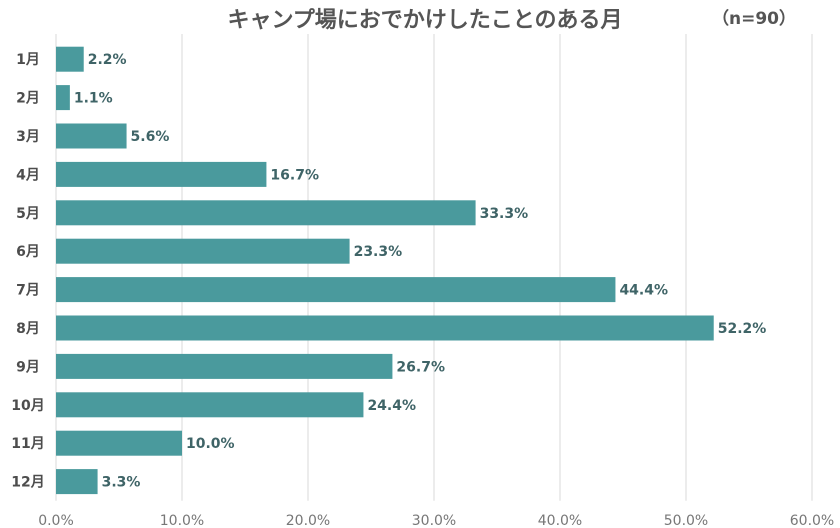 Image resolution: width=840 pixels, height=528 pixels. Describe the element at coordinates (420, 367) in the screenshot. I see `data-label: 26.7%` at that location.